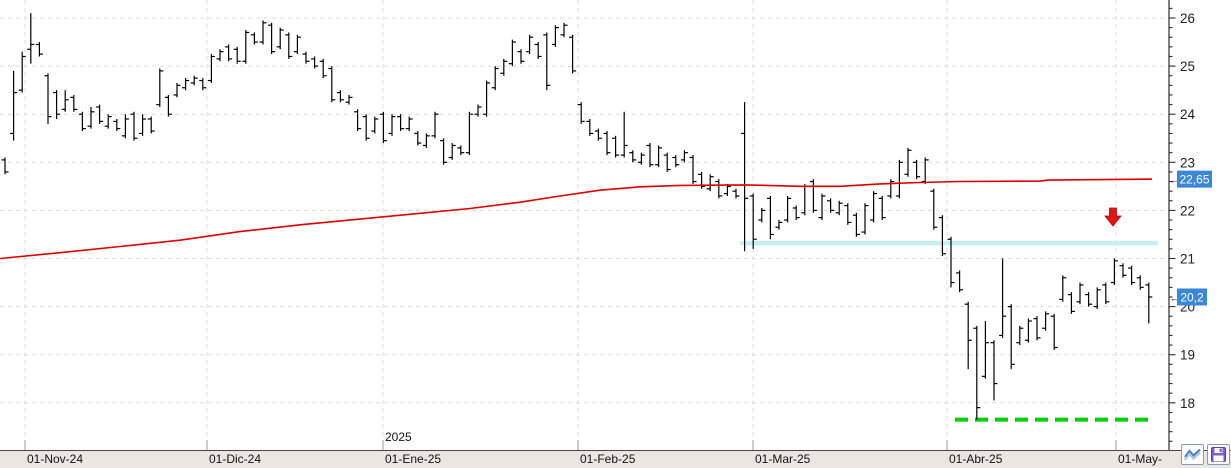 Image resolution: width=1231 pixels, height=468 pixels. I want to click on x-axis-date-label: 01-Dic-24, so click(235, 459).